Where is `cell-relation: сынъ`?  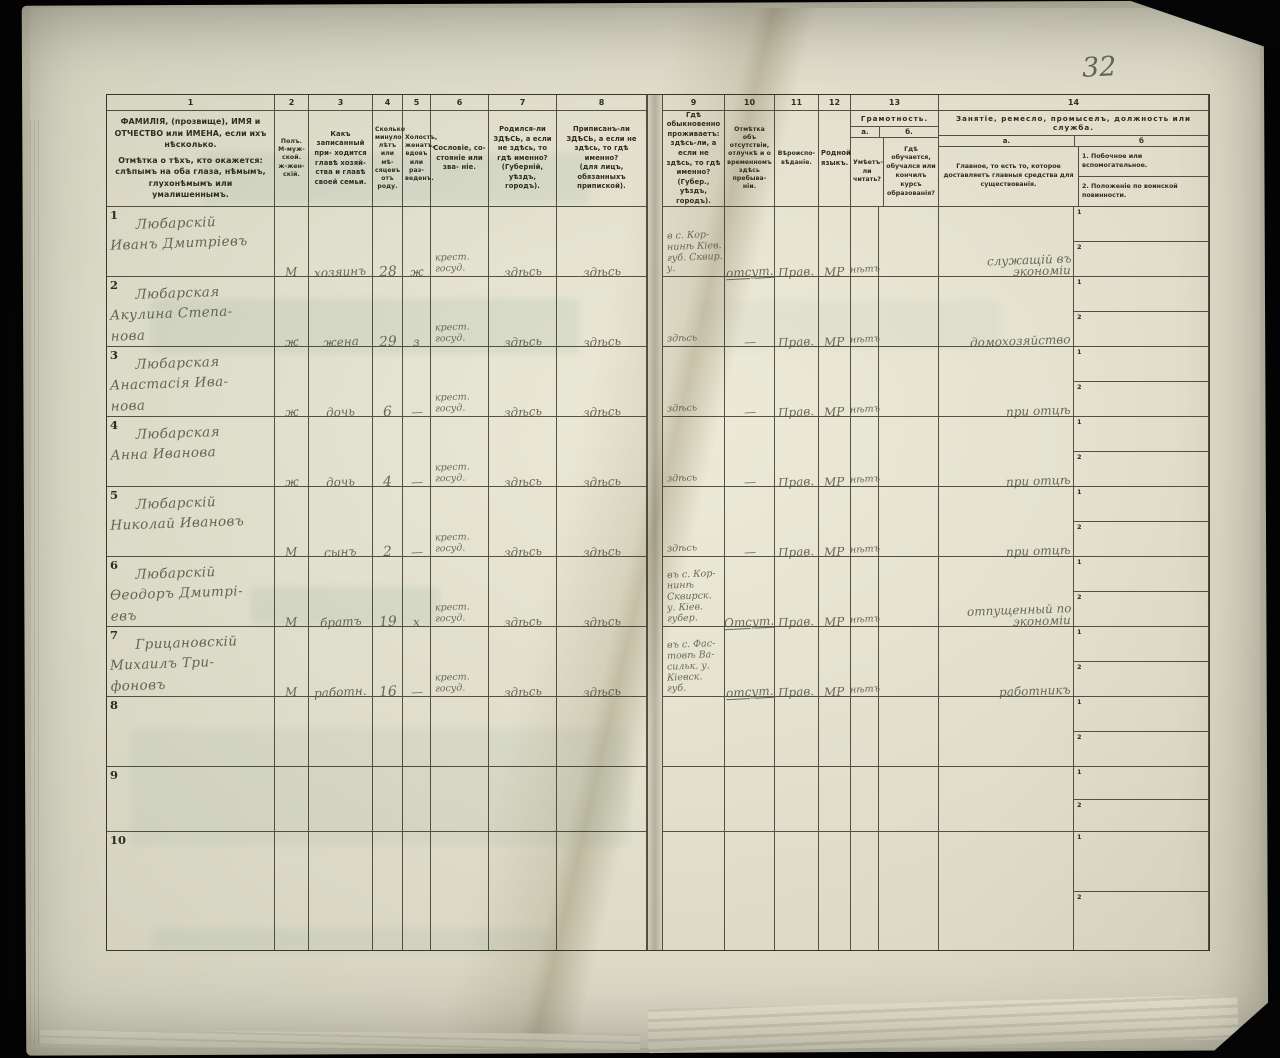 cell-relation: сынъ is located at coordinates (341, 523).